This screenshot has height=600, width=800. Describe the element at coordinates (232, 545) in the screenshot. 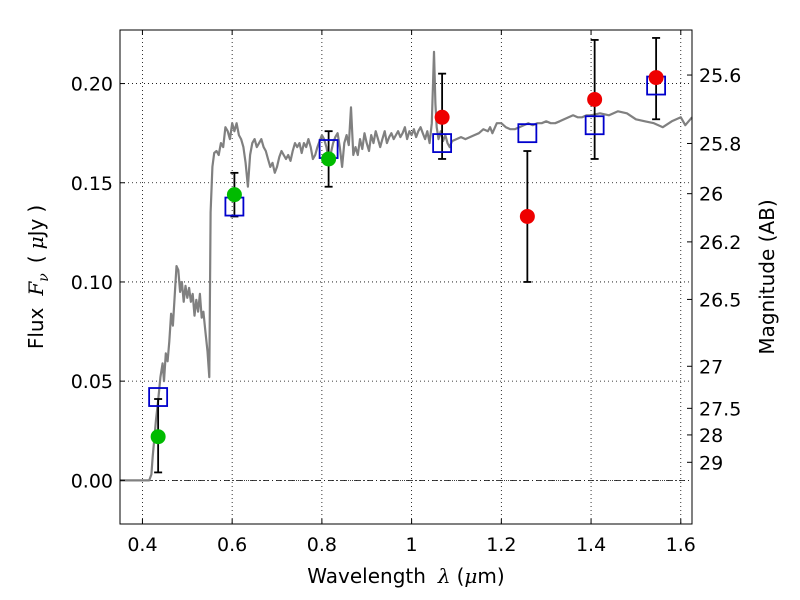

I see `x-tick-label: 0.6` at that location.